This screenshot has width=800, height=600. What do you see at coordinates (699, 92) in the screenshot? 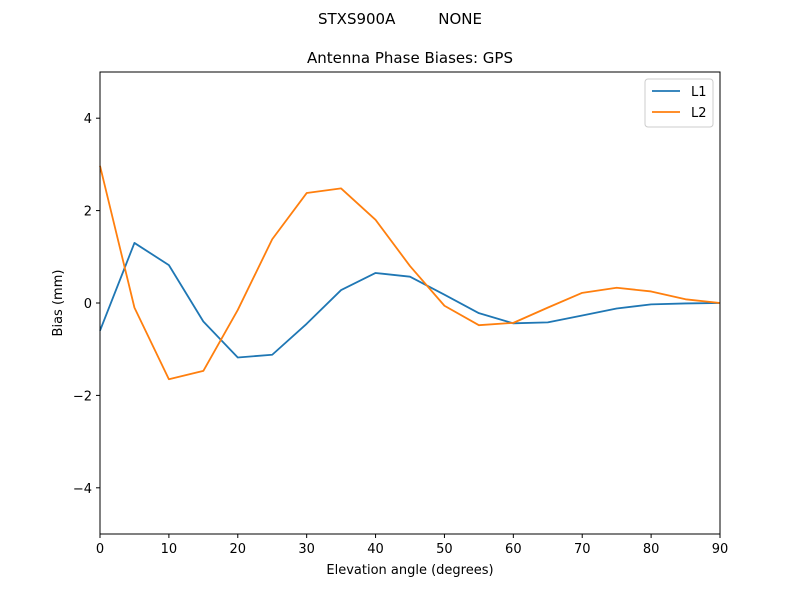
I see `legend-label-l1: L1` at bounding box center [699, 92].